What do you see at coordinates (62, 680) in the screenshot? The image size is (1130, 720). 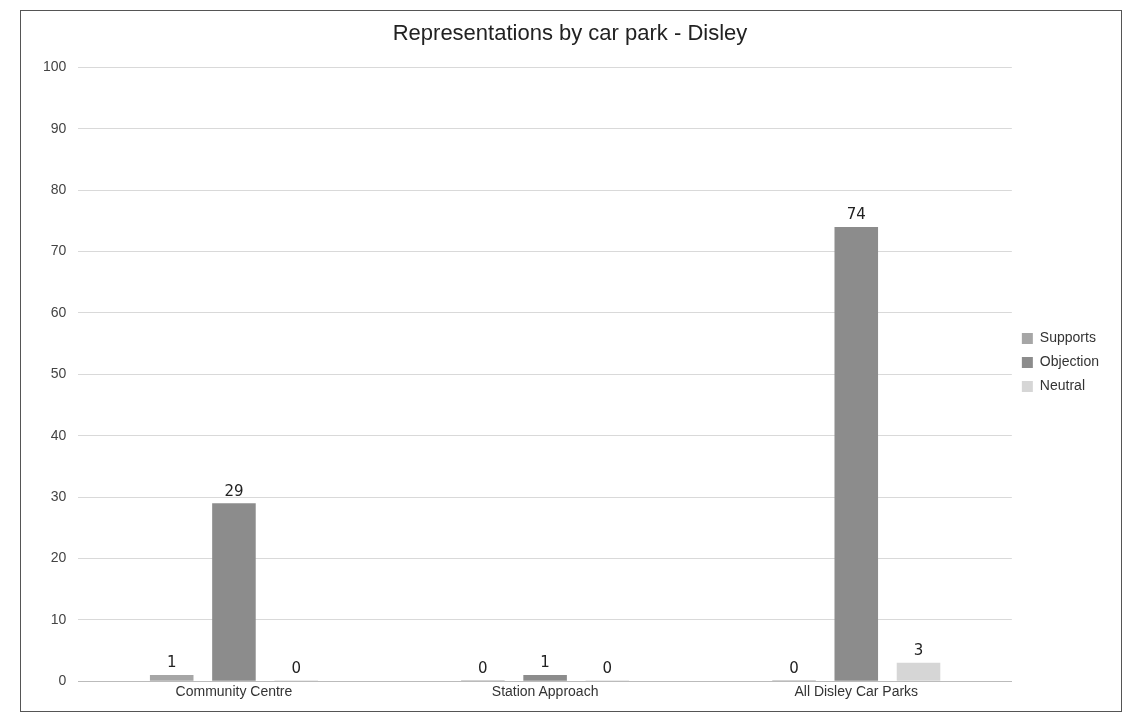 I see `y-tick-label: 0` at bounding box center [62, 680].